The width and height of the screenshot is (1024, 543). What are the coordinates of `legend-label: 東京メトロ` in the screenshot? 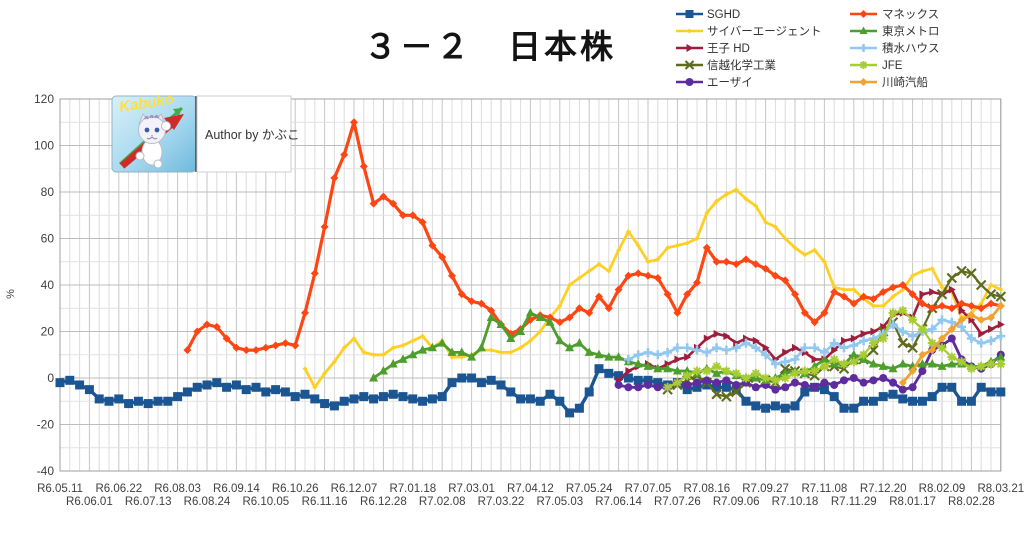 It's located at (911, 31).